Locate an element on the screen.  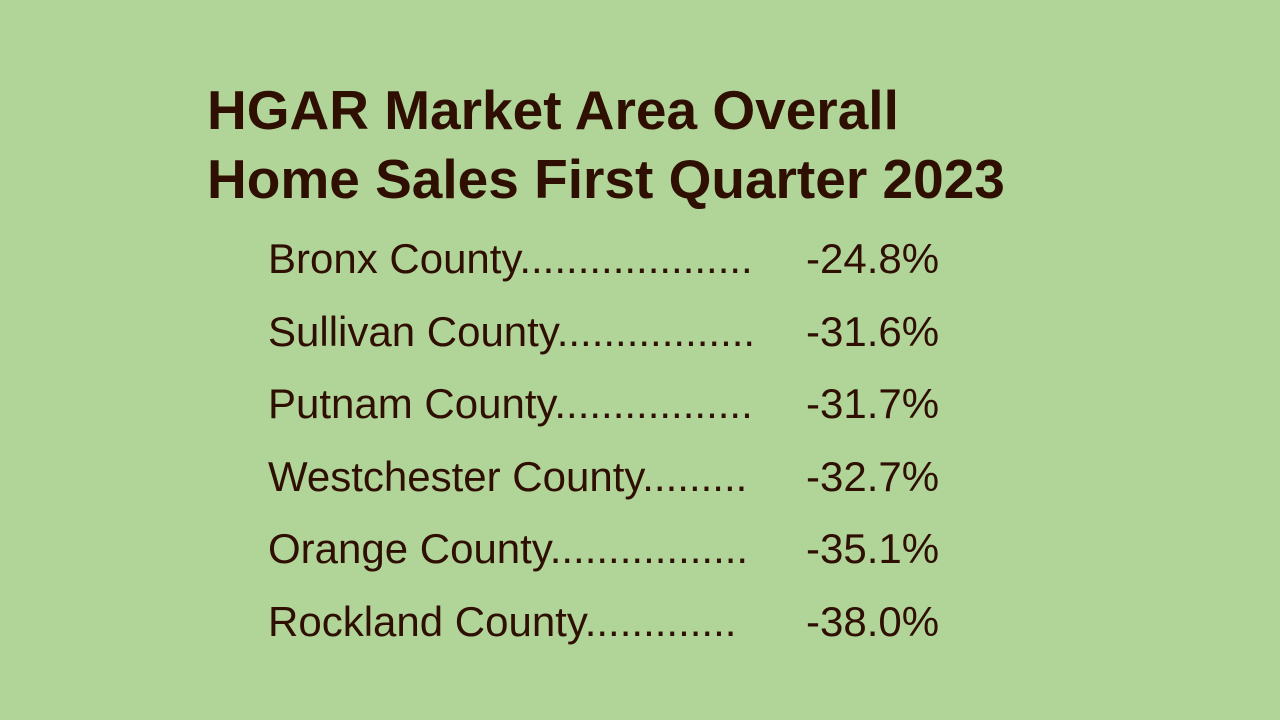
sales-change-value: -38.0% is located at coordinates (873, 621).